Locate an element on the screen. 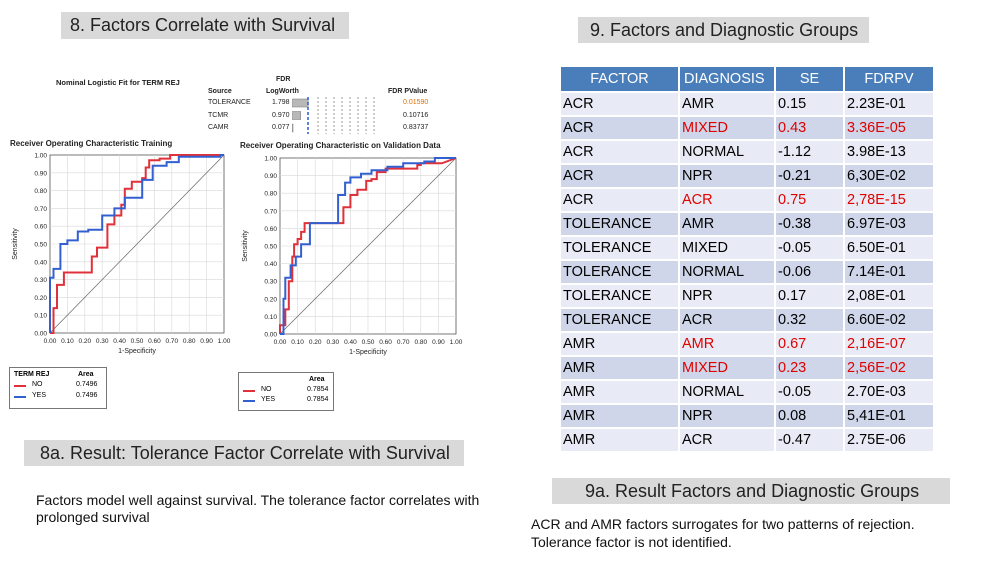 Image resolution: width=999 pixels, height=566 pixels. cell-se: 0.32 is located at coordinates (810, 320).